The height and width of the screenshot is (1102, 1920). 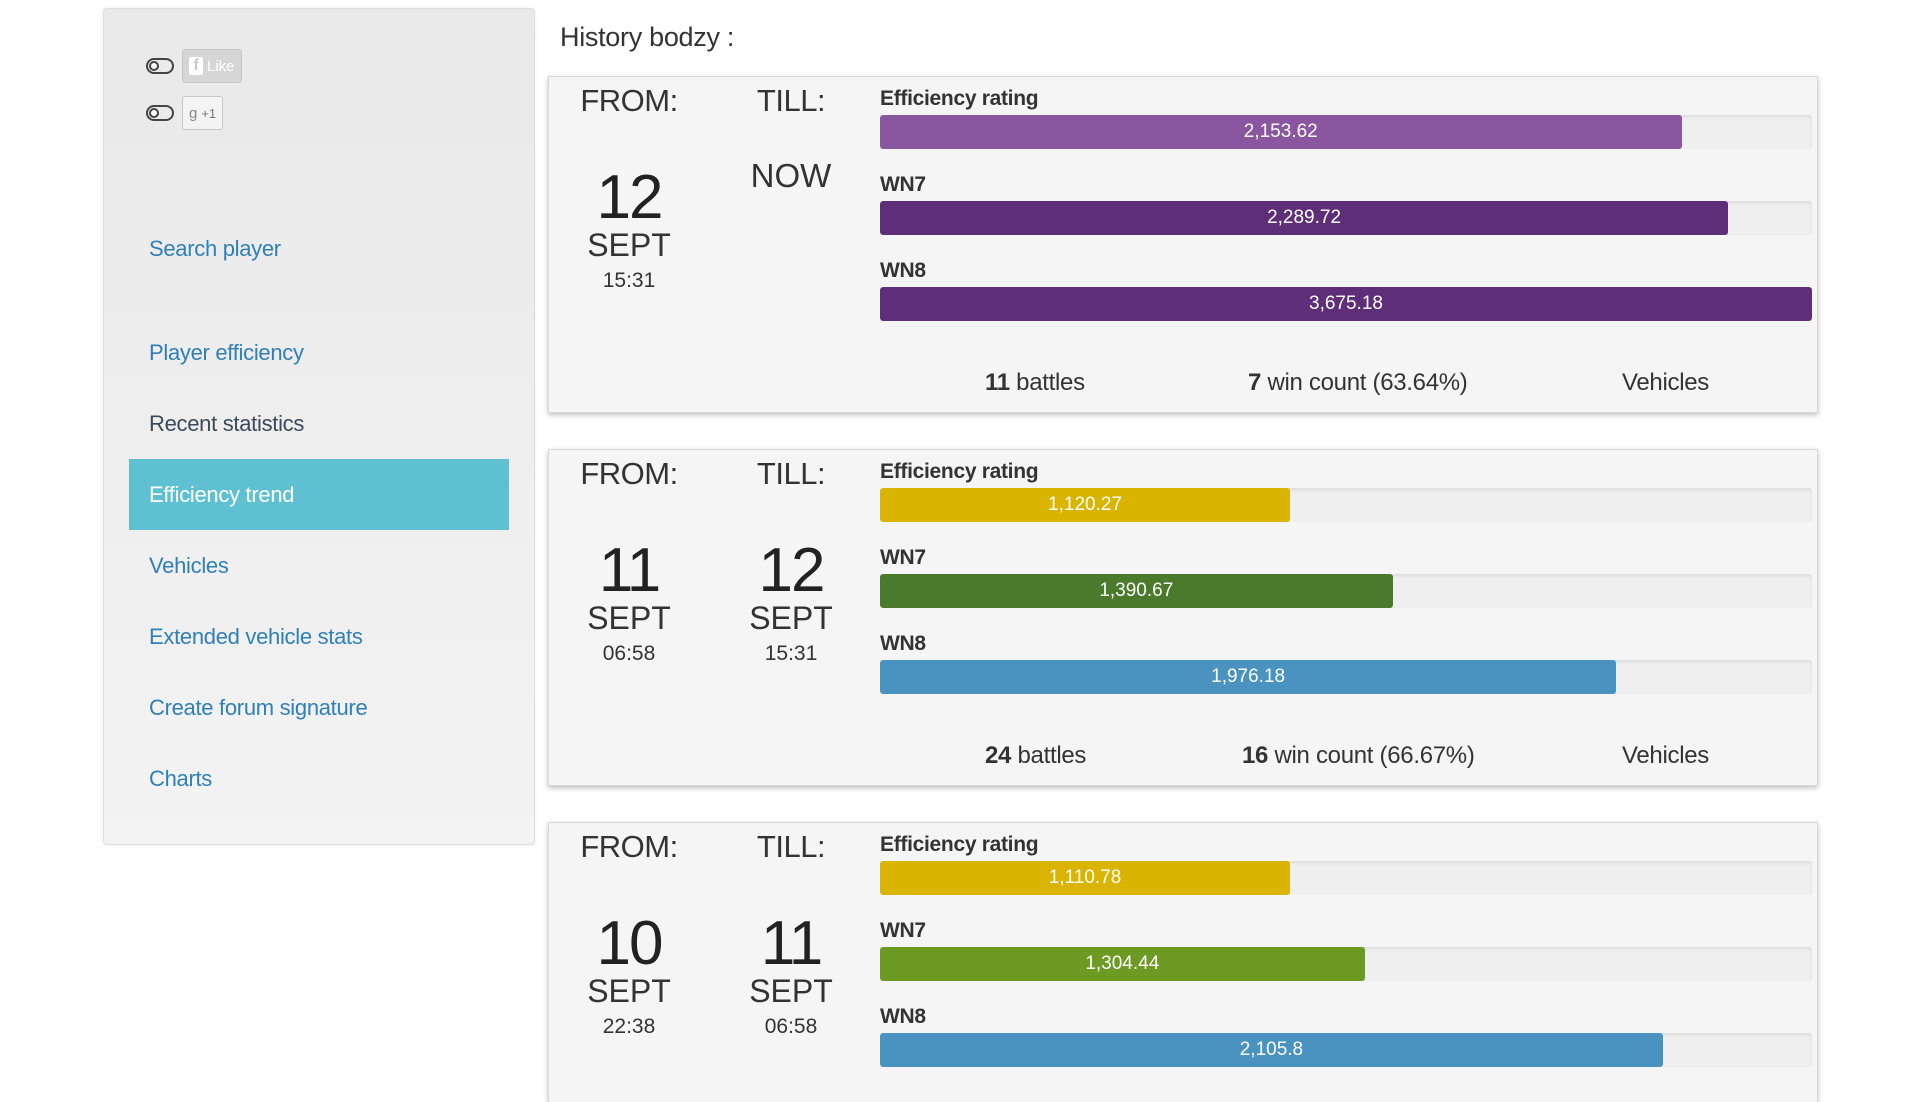 I want to click on battles-number: 24, so click(x=998, y=755).